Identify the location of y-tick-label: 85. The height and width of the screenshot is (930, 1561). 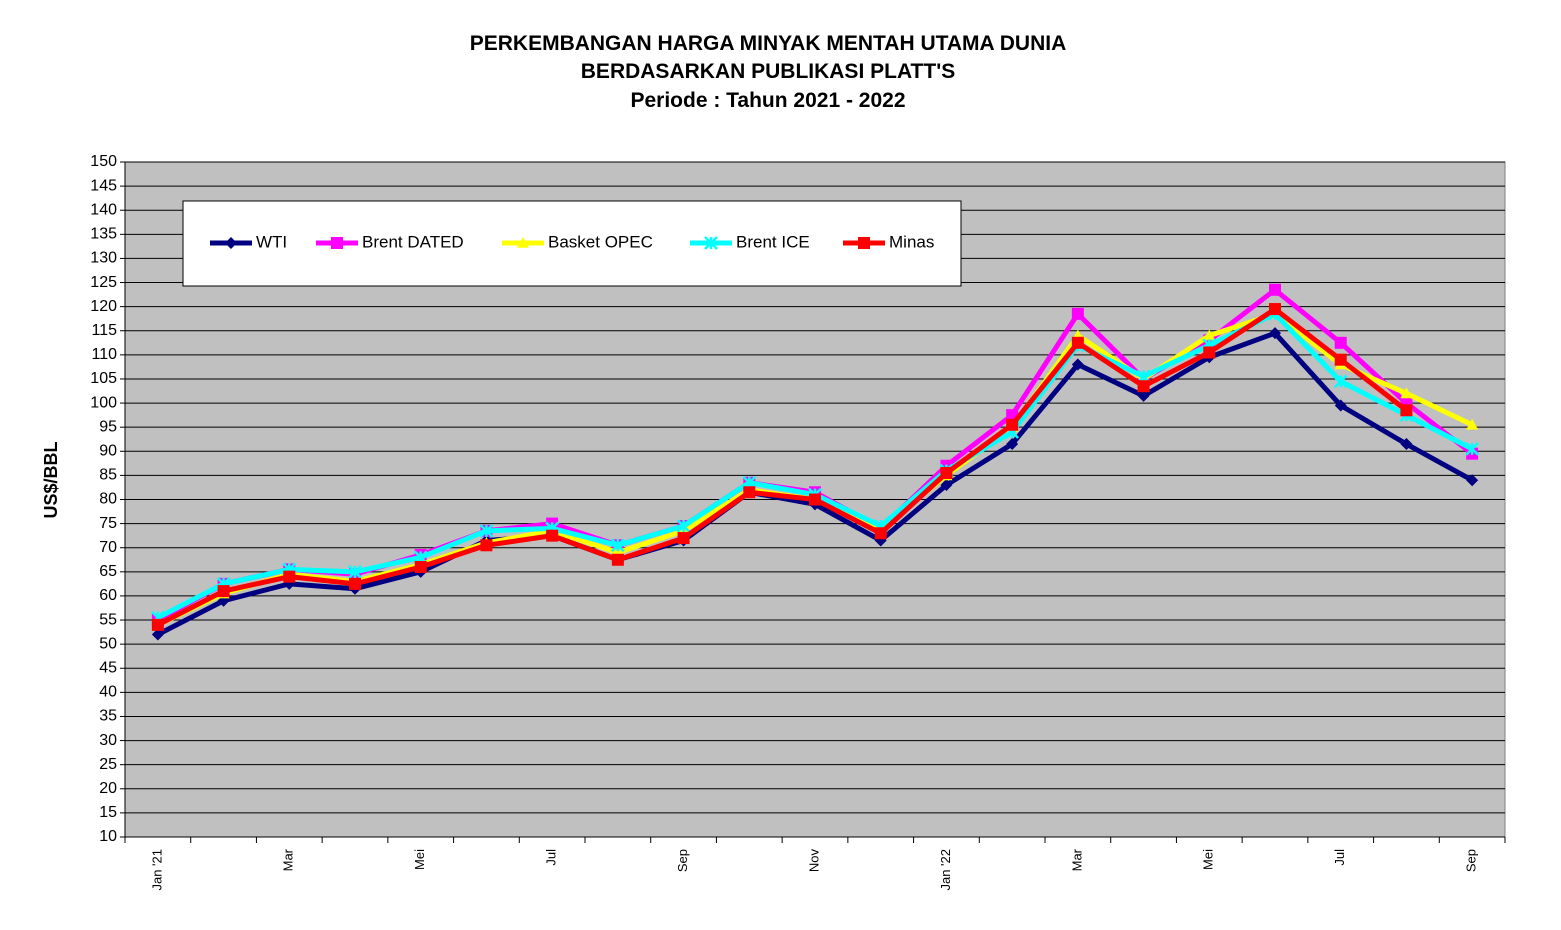
(108, 475).